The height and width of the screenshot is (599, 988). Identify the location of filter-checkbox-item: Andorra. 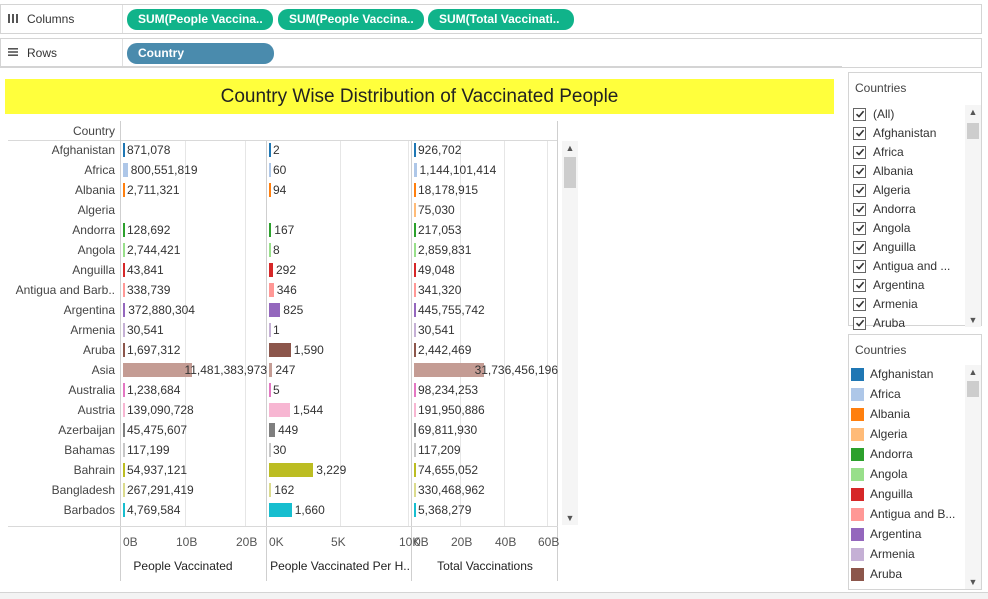
(884, 209).